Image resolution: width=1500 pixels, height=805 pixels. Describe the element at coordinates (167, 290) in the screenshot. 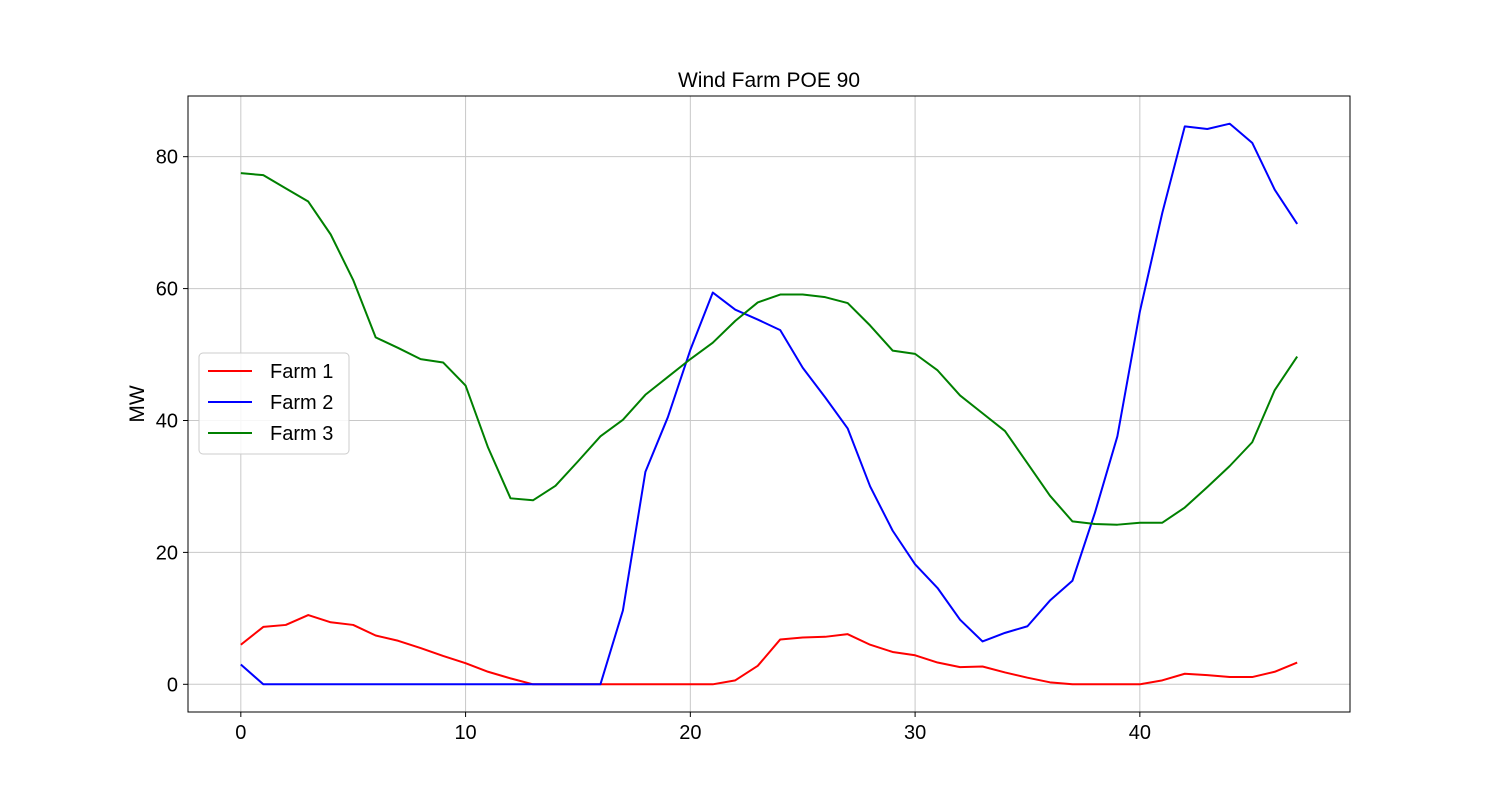

I see `y-tick-label: 60` at that location.